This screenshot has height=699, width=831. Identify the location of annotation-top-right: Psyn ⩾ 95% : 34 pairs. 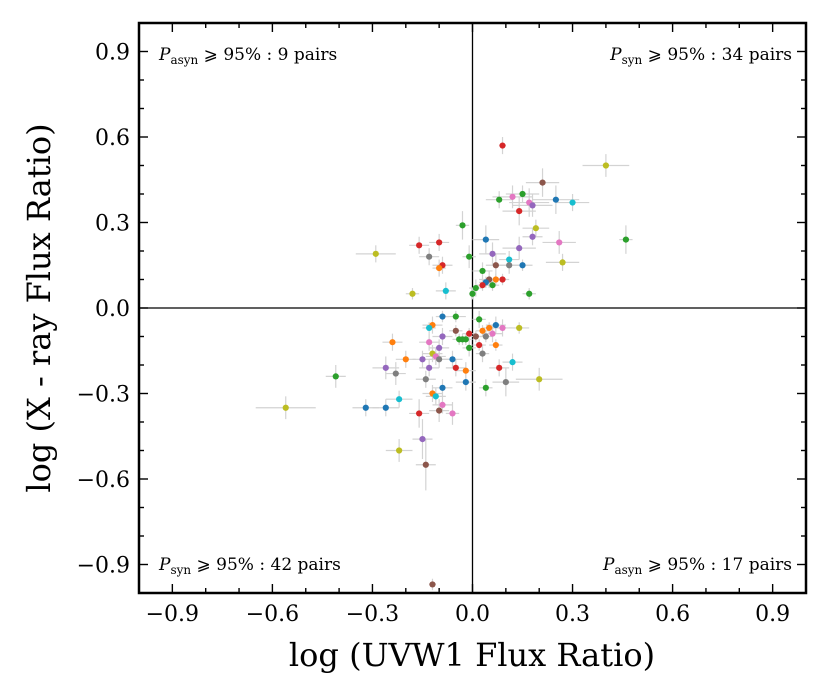
(700, 56).